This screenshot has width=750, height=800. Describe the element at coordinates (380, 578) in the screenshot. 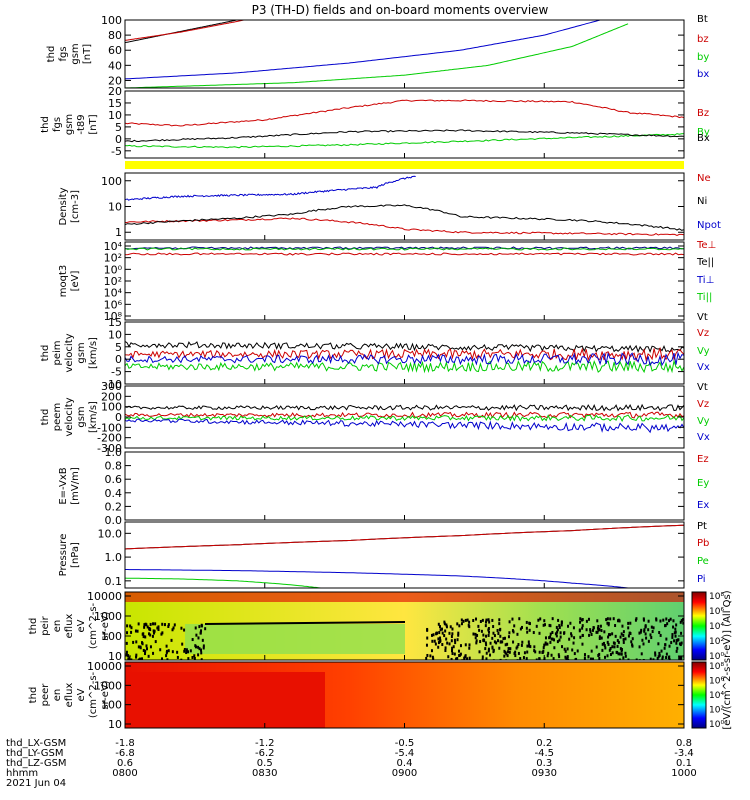

I see `series-Pi` at that location.